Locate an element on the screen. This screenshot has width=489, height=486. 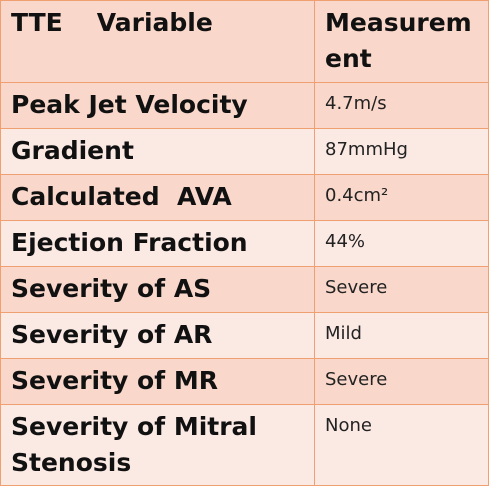
variable-cell: Peak Jet Velocity is located at coordinates (158, 105).